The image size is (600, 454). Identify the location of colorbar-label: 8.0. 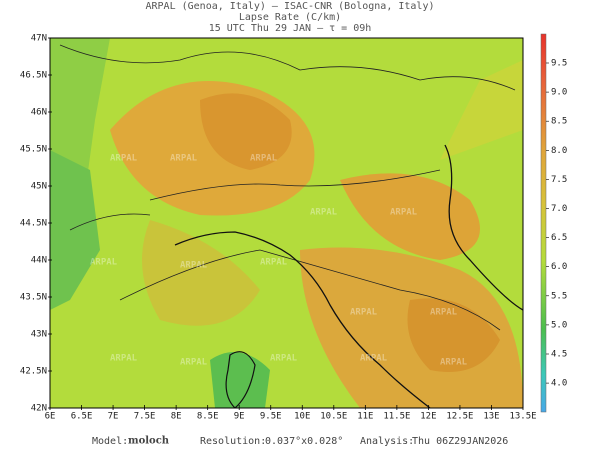
(559, 151).